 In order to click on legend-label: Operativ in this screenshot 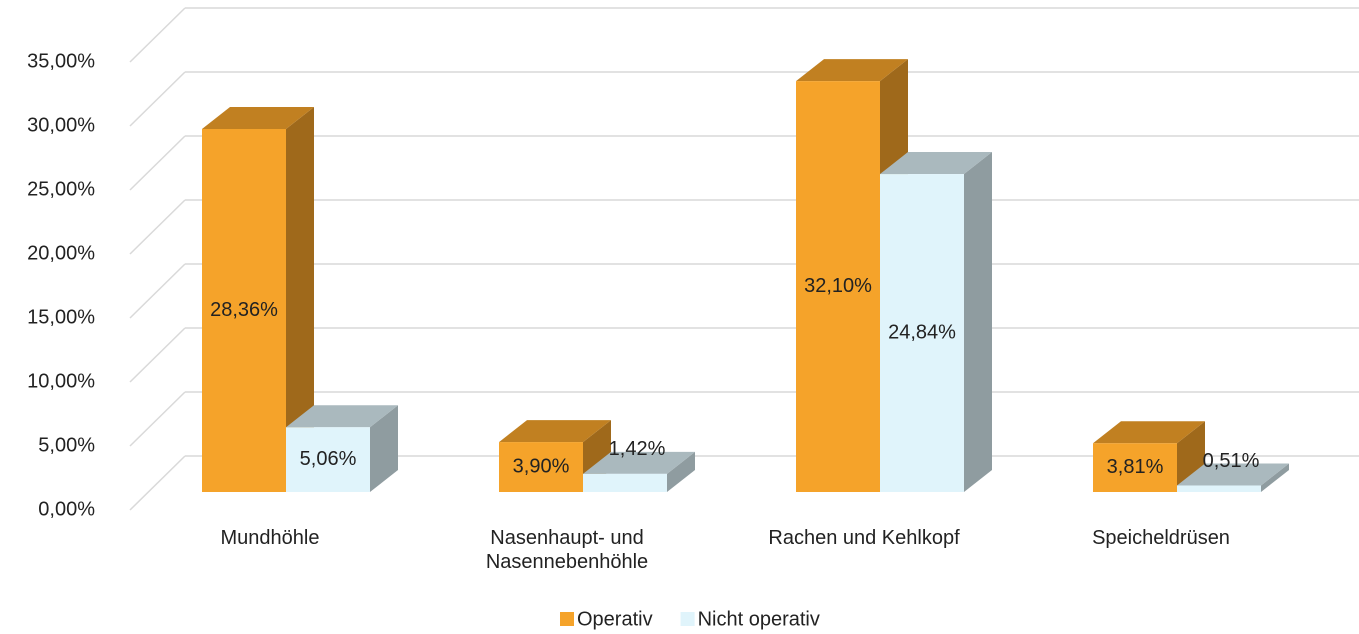, I will do `click(615, 619)`.